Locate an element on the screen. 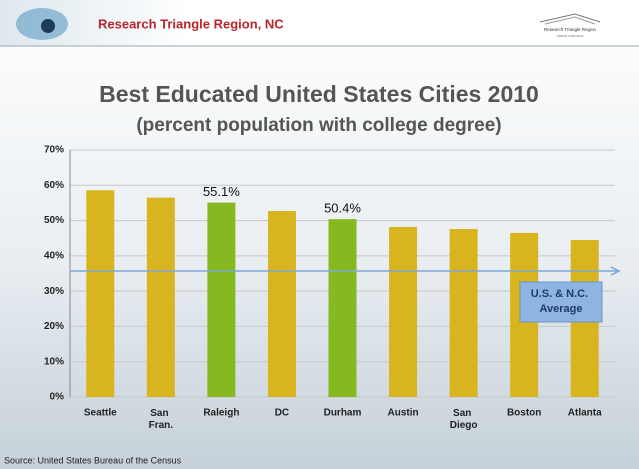 This screenshot has height=469, width=639. reference-label: U.S. & N.C. Average is located at coordinates (561, 301).